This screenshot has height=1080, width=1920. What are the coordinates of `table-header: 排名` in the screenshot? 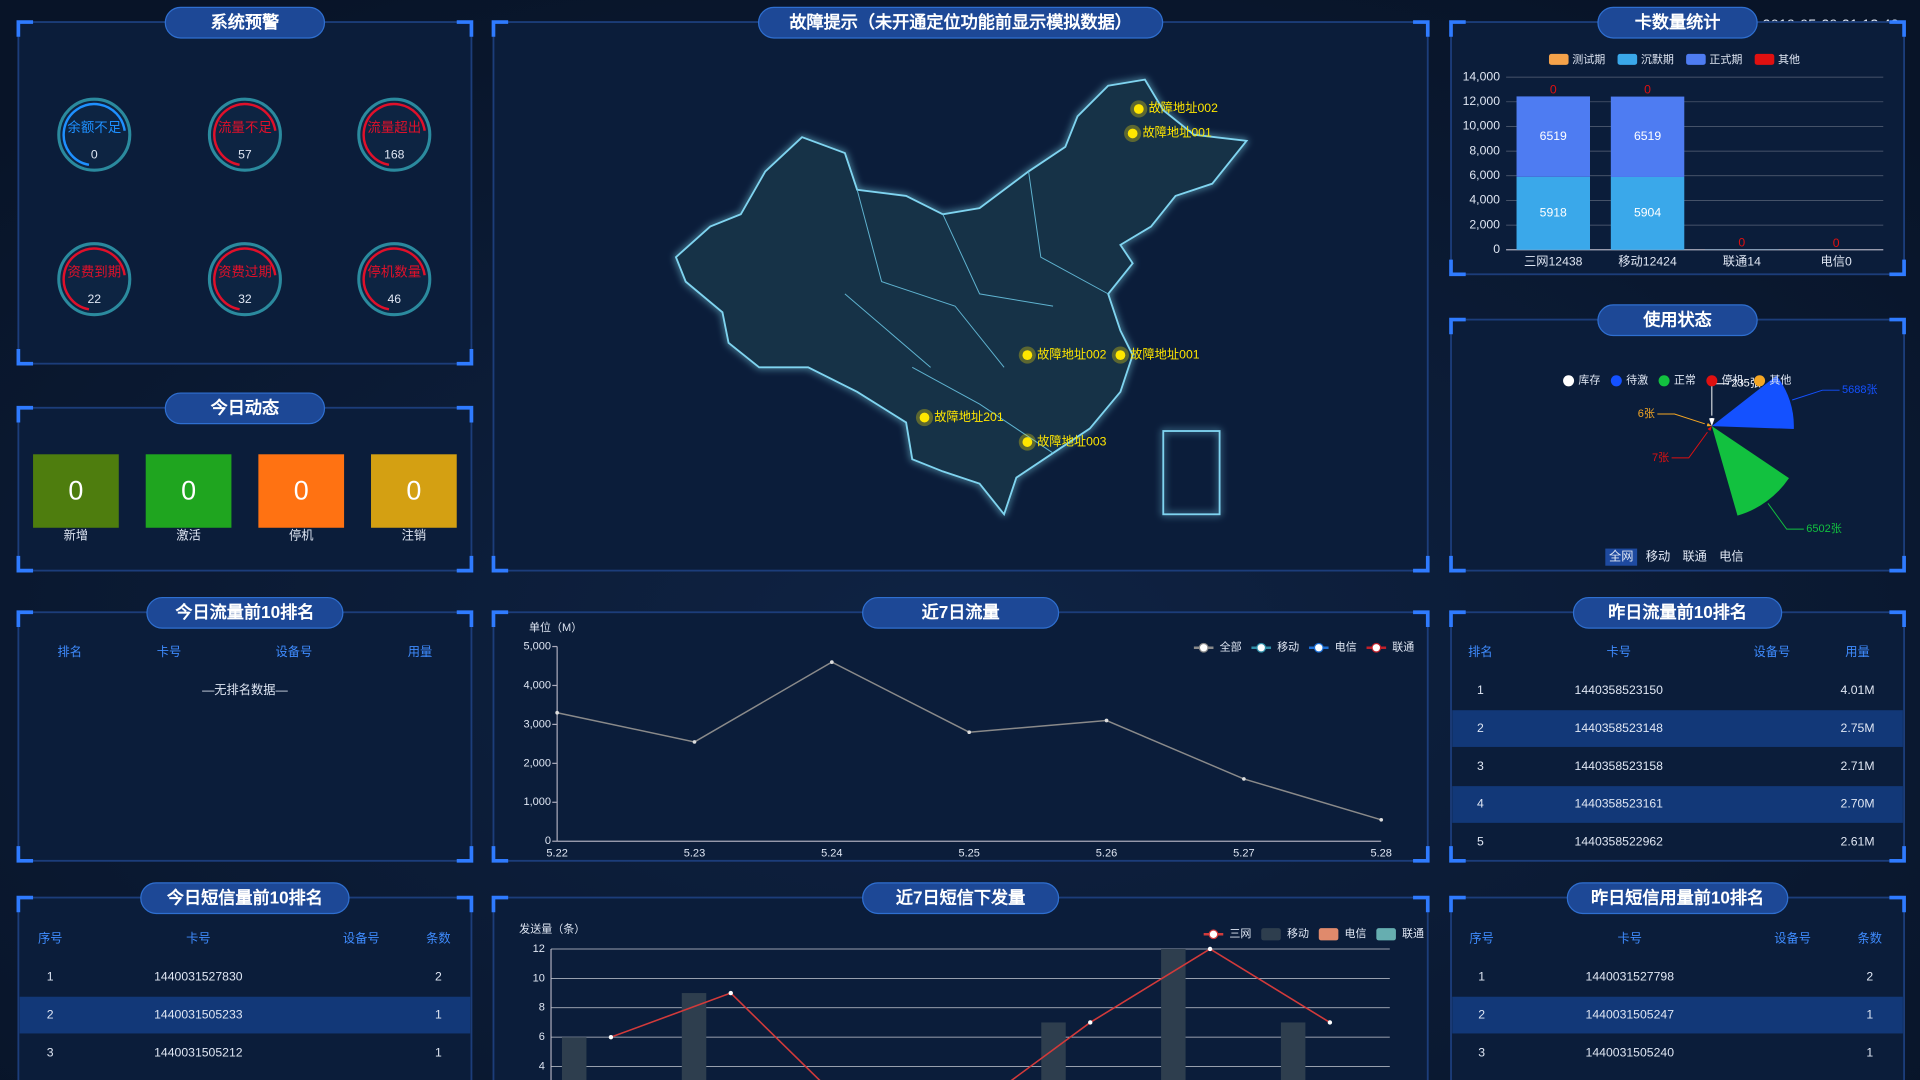 It's located at (70, 651).